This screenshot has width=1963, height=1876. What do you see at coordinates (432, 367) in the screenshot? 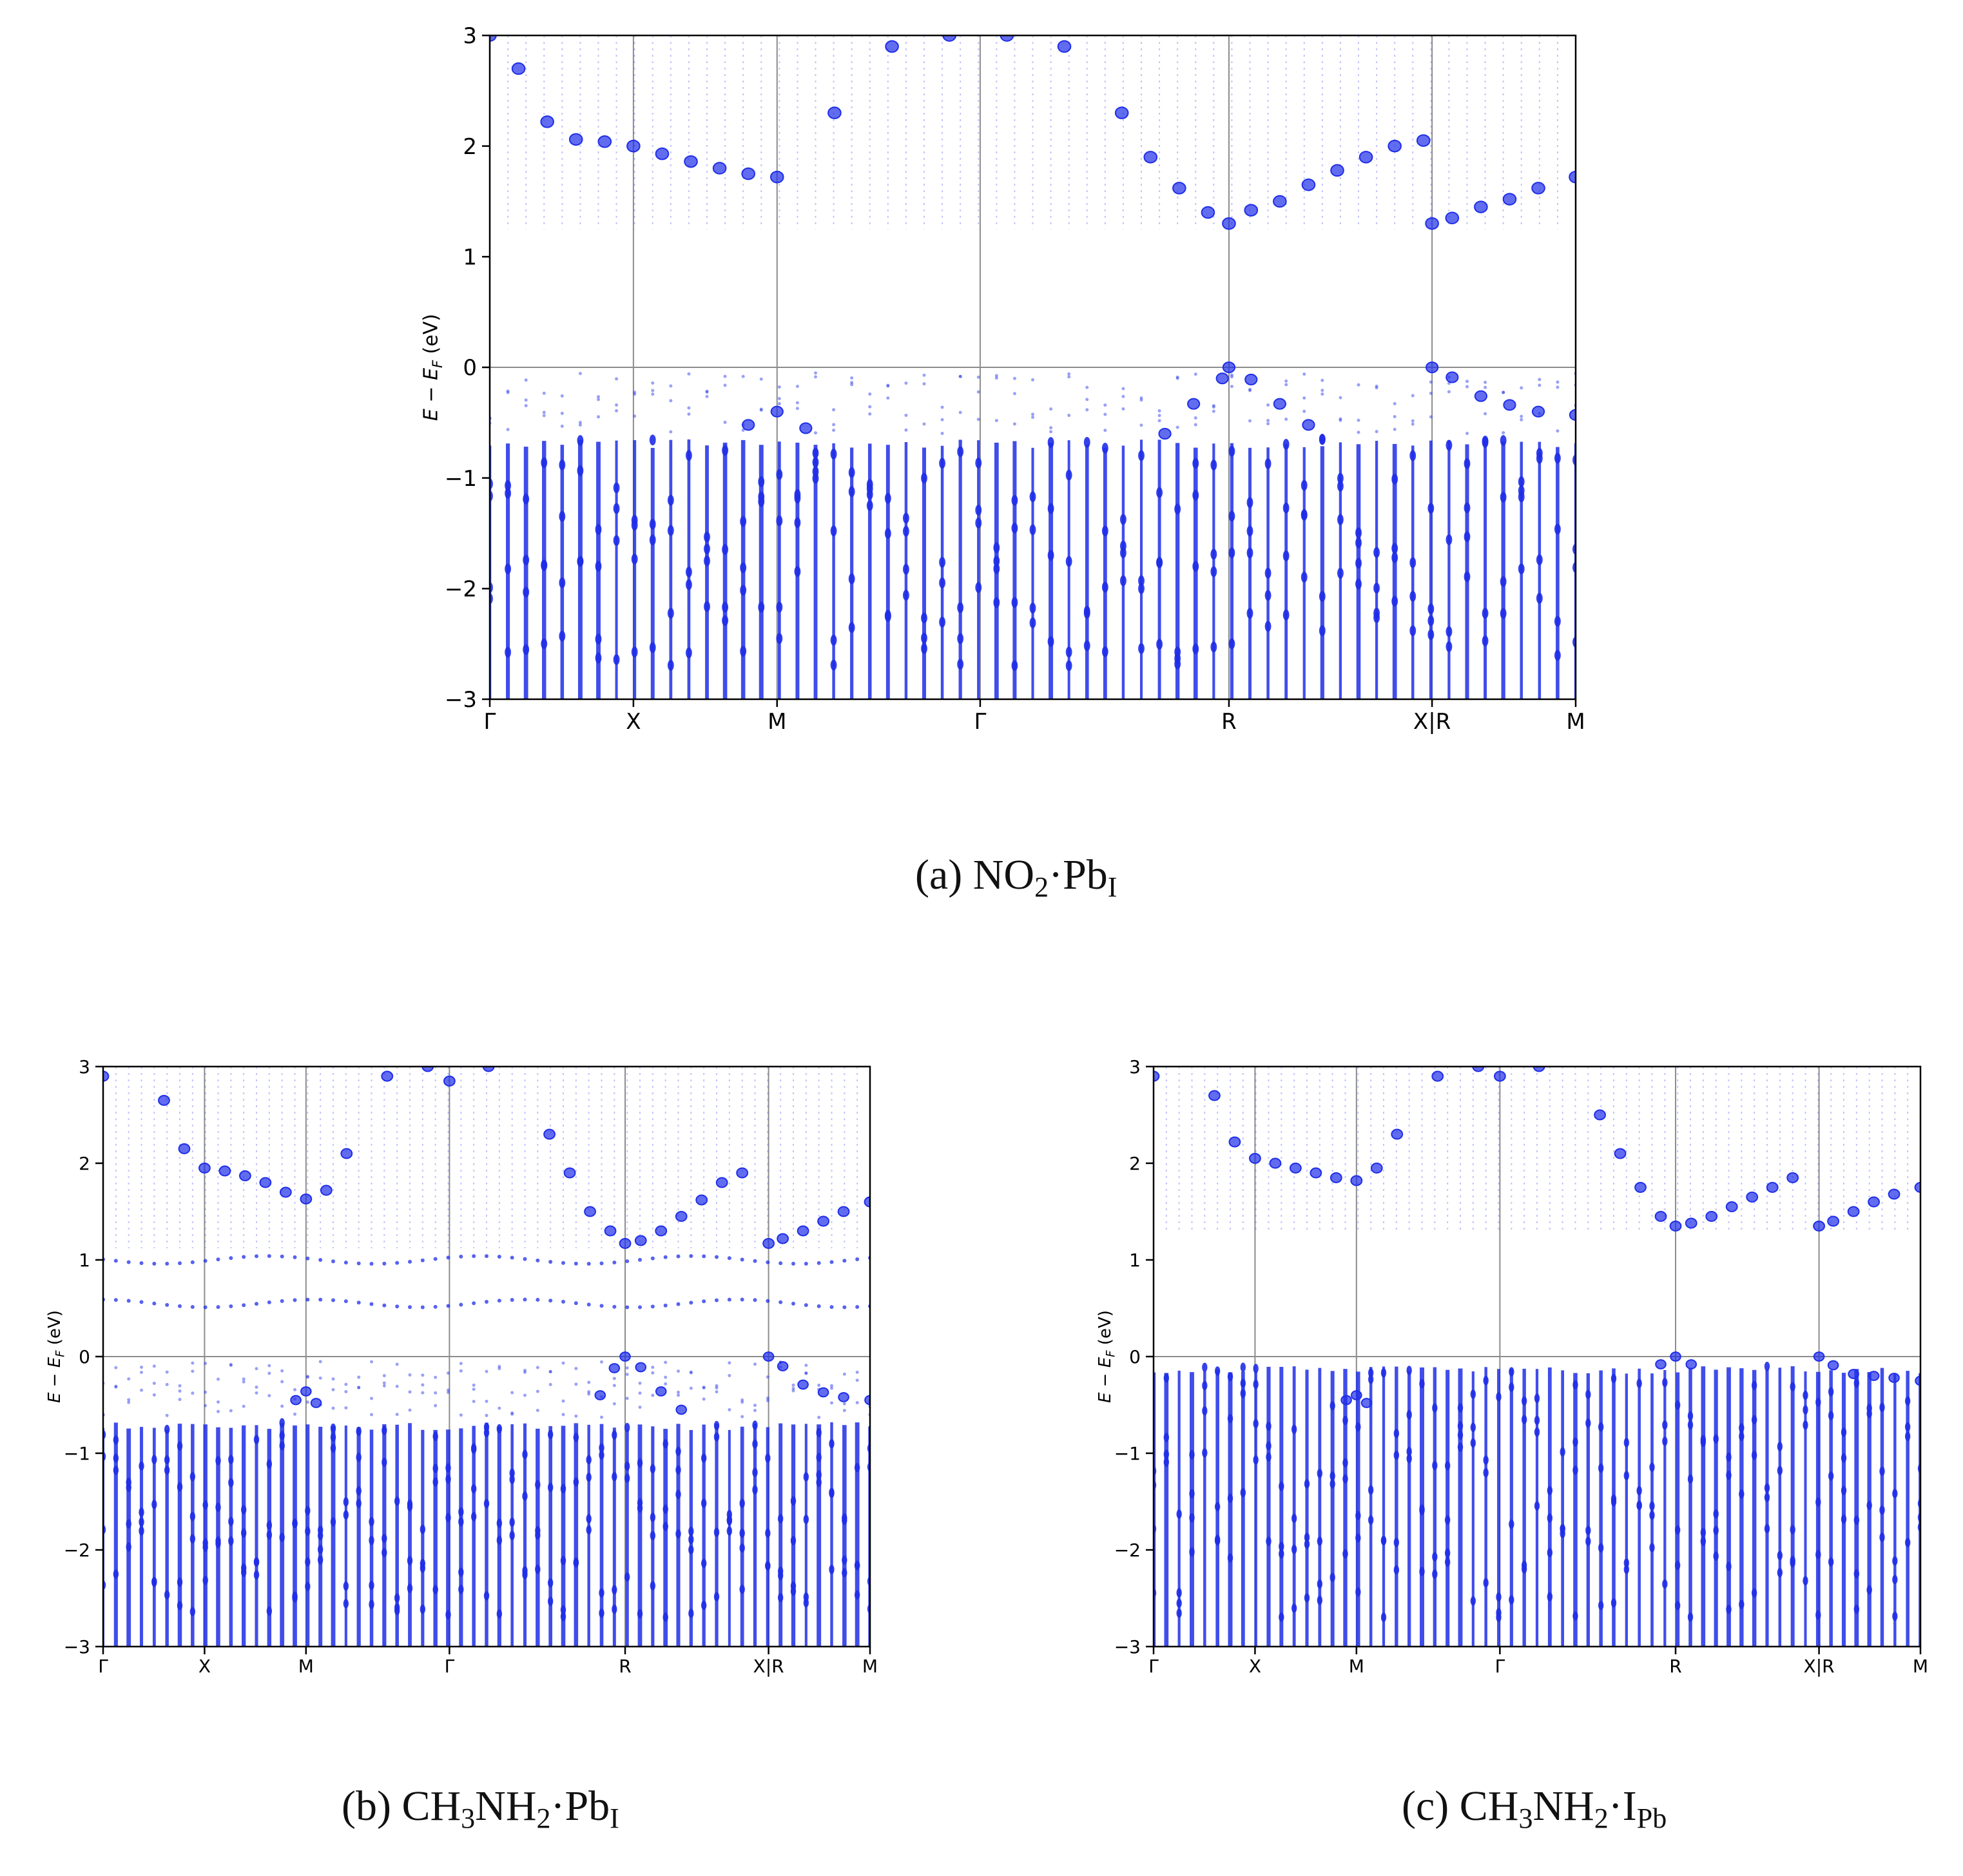
I see `y-axis-label: E − EF (eV)` at bounding box center [432, 367].